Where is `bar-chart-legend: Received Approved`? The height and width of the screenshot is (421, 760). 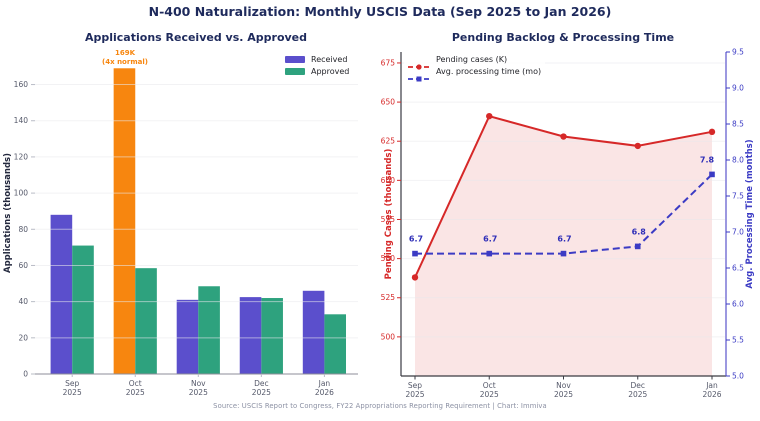 bar-chart-legend: Received Approved is located at coordinates (317, 65).